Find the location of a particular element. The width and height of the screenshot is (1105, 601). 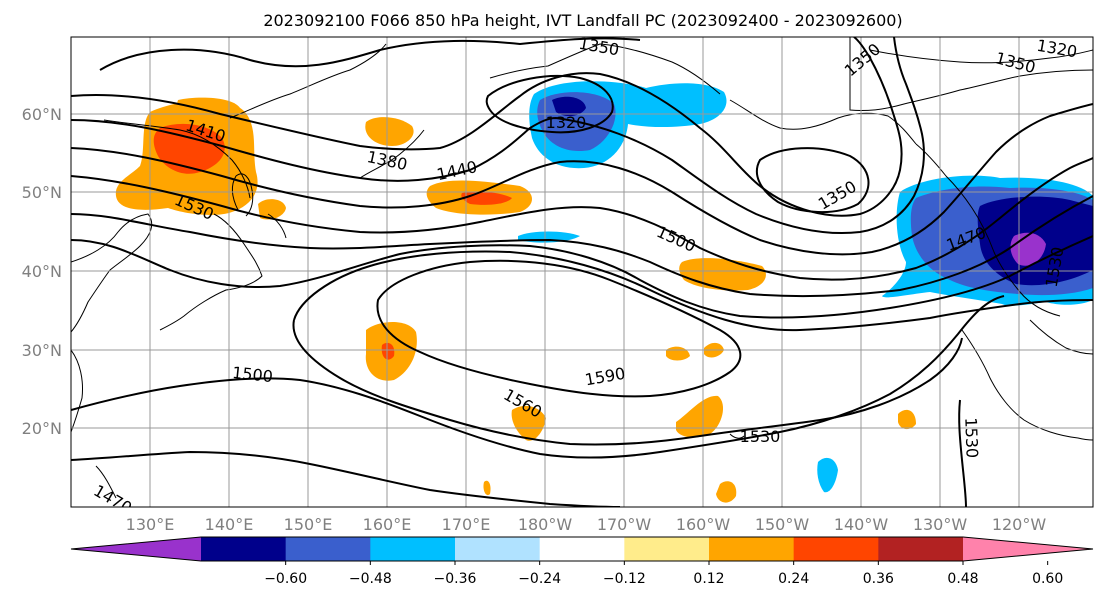

lat-label: 40°N is located at coordinates (42, 271).